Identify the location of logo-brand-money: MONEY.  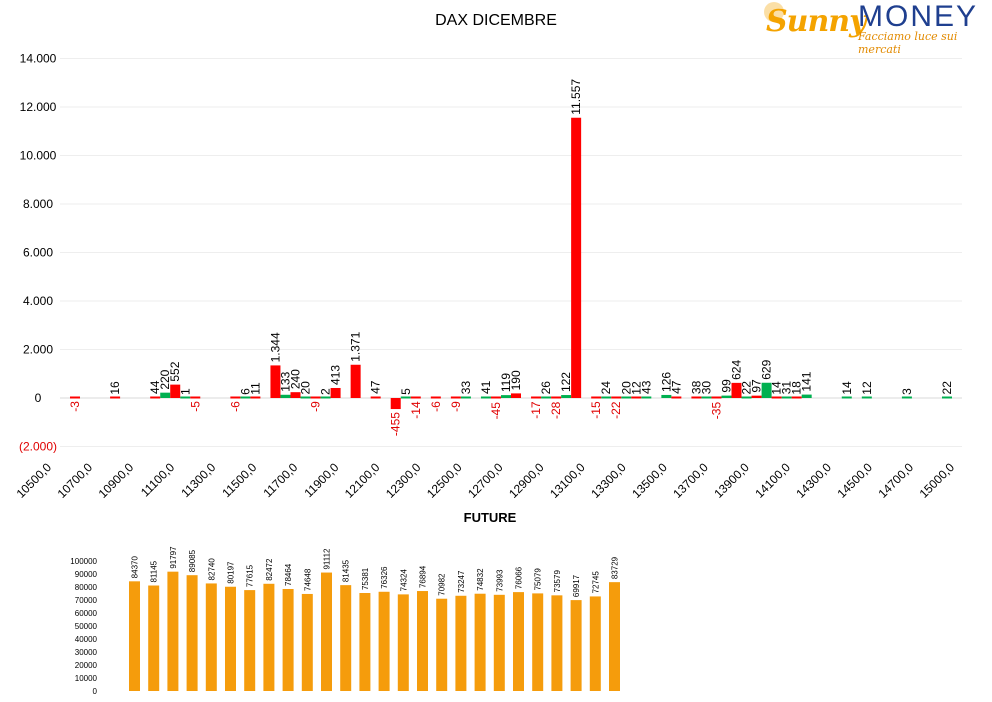
(918, 16).